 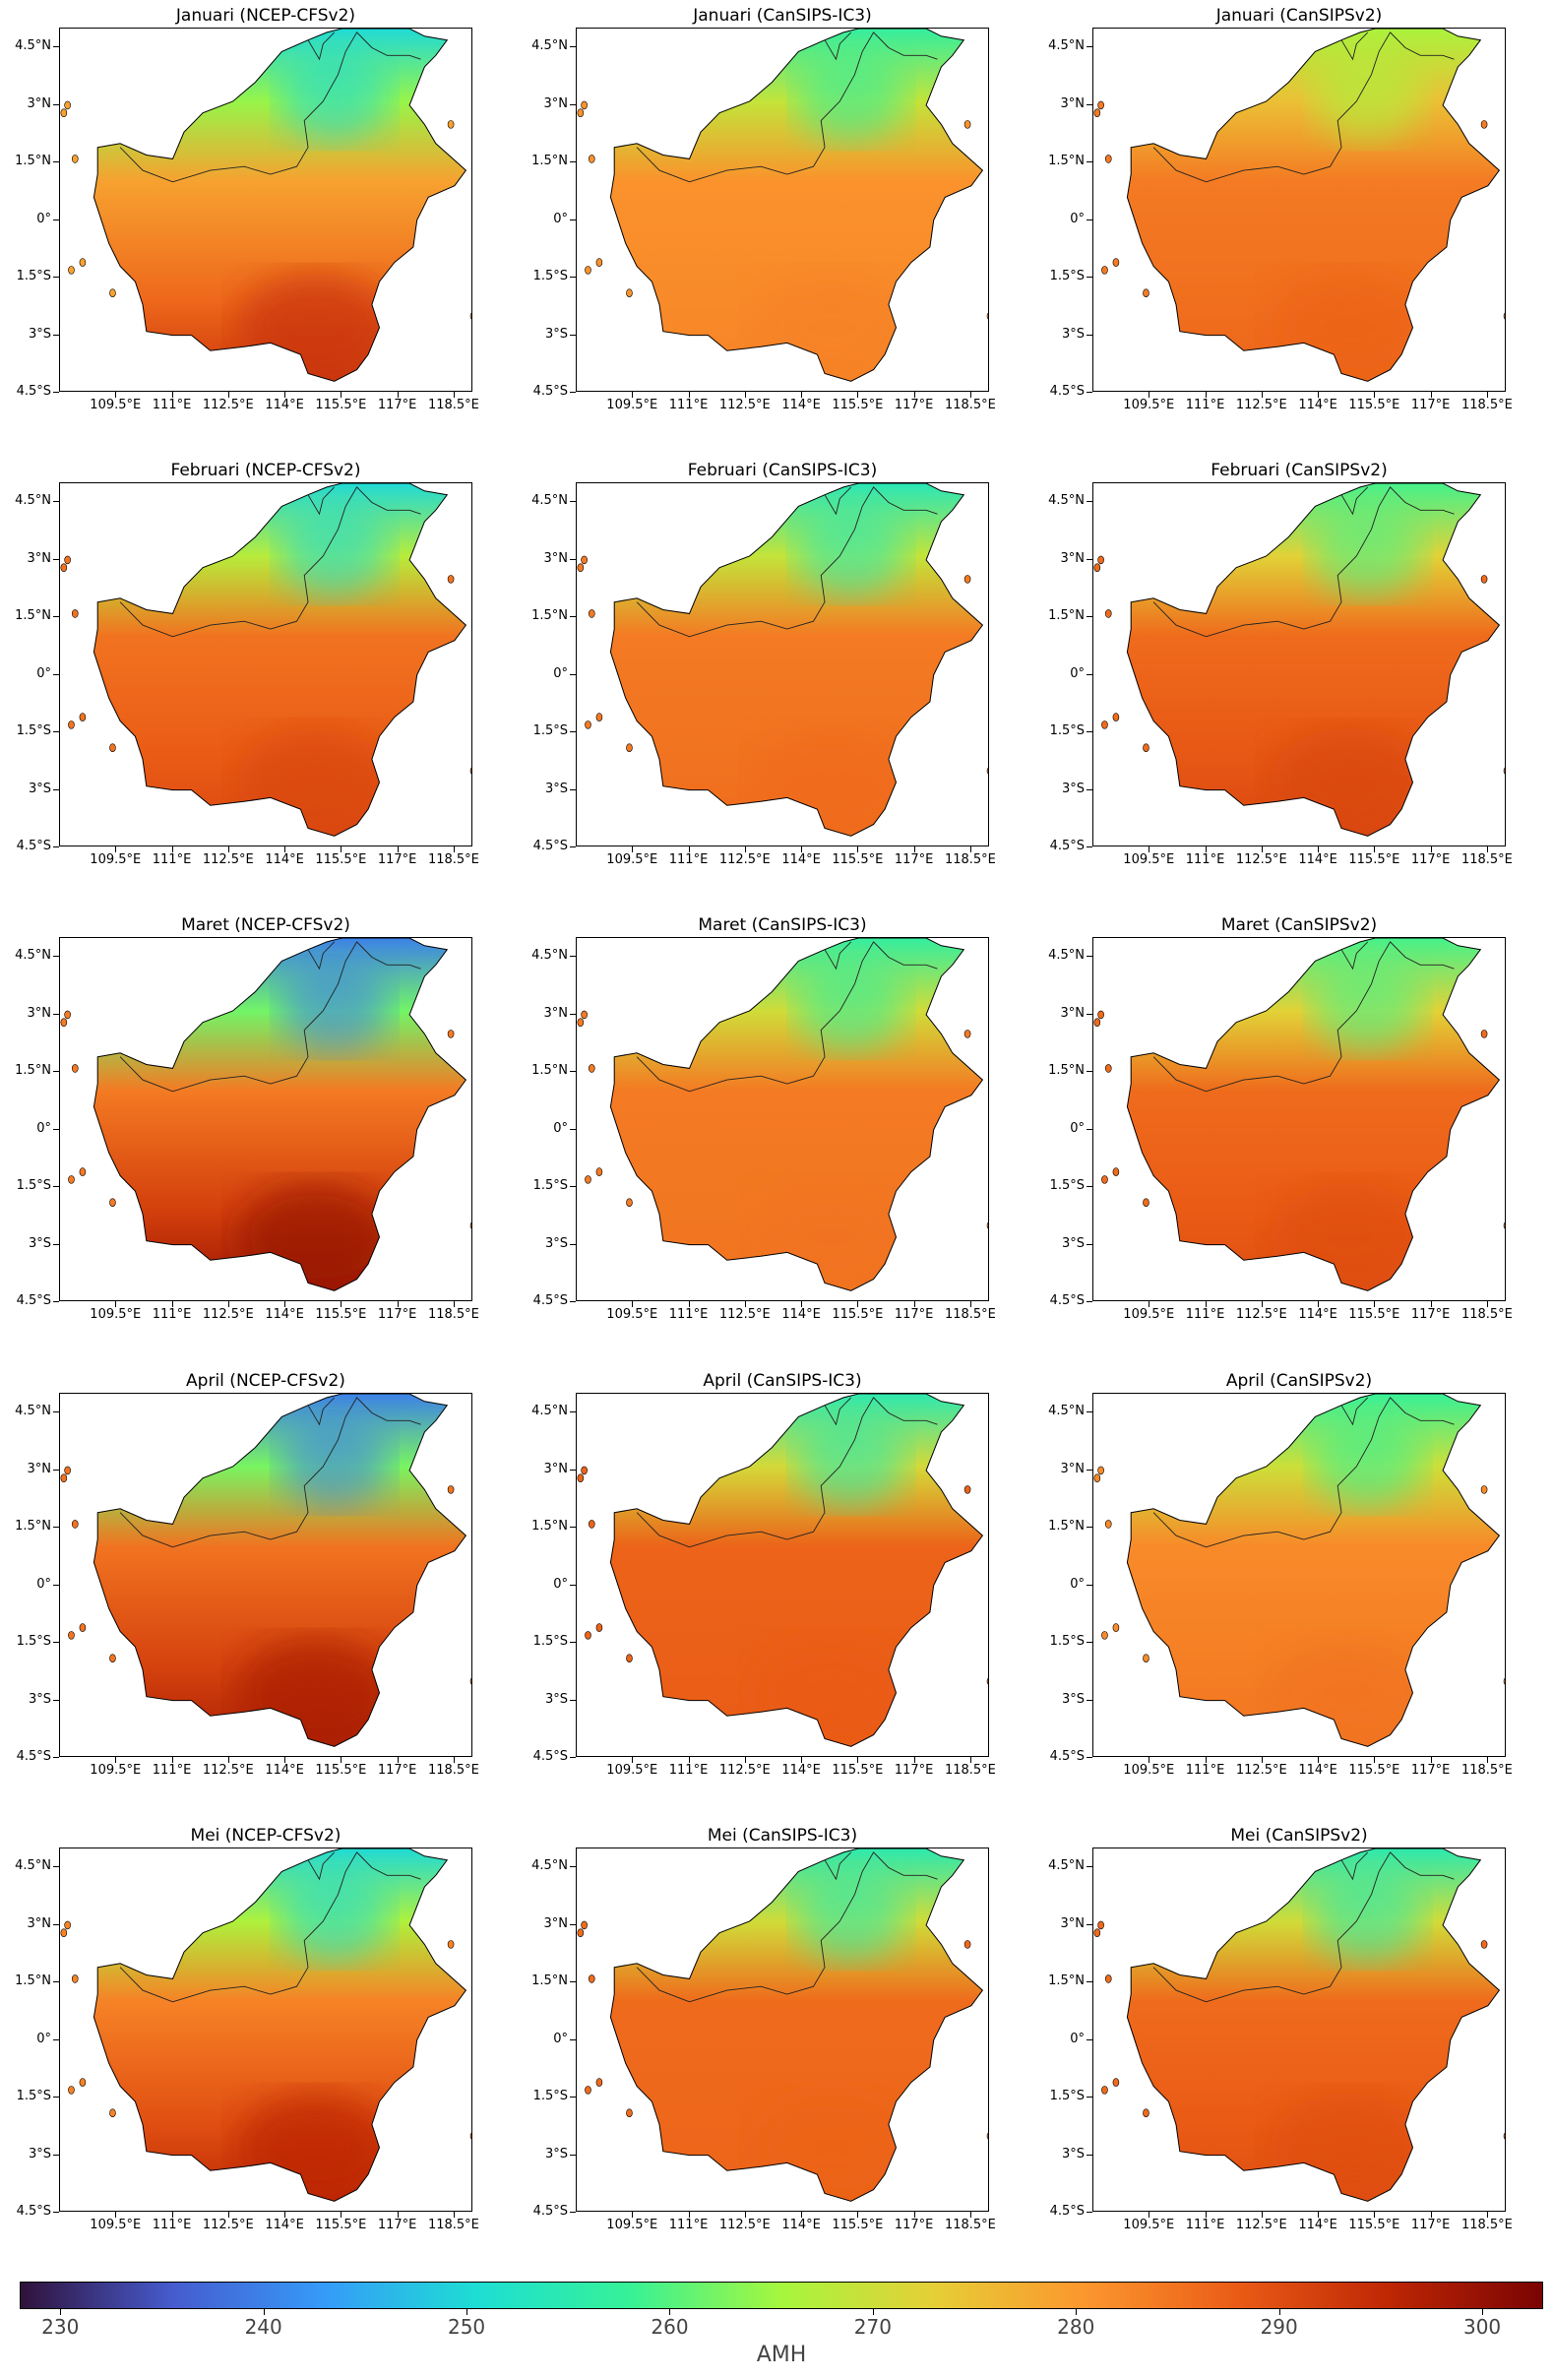 I want to click on panel-title: Maret (CanSIPSv2), so click(x=1299, y=925).